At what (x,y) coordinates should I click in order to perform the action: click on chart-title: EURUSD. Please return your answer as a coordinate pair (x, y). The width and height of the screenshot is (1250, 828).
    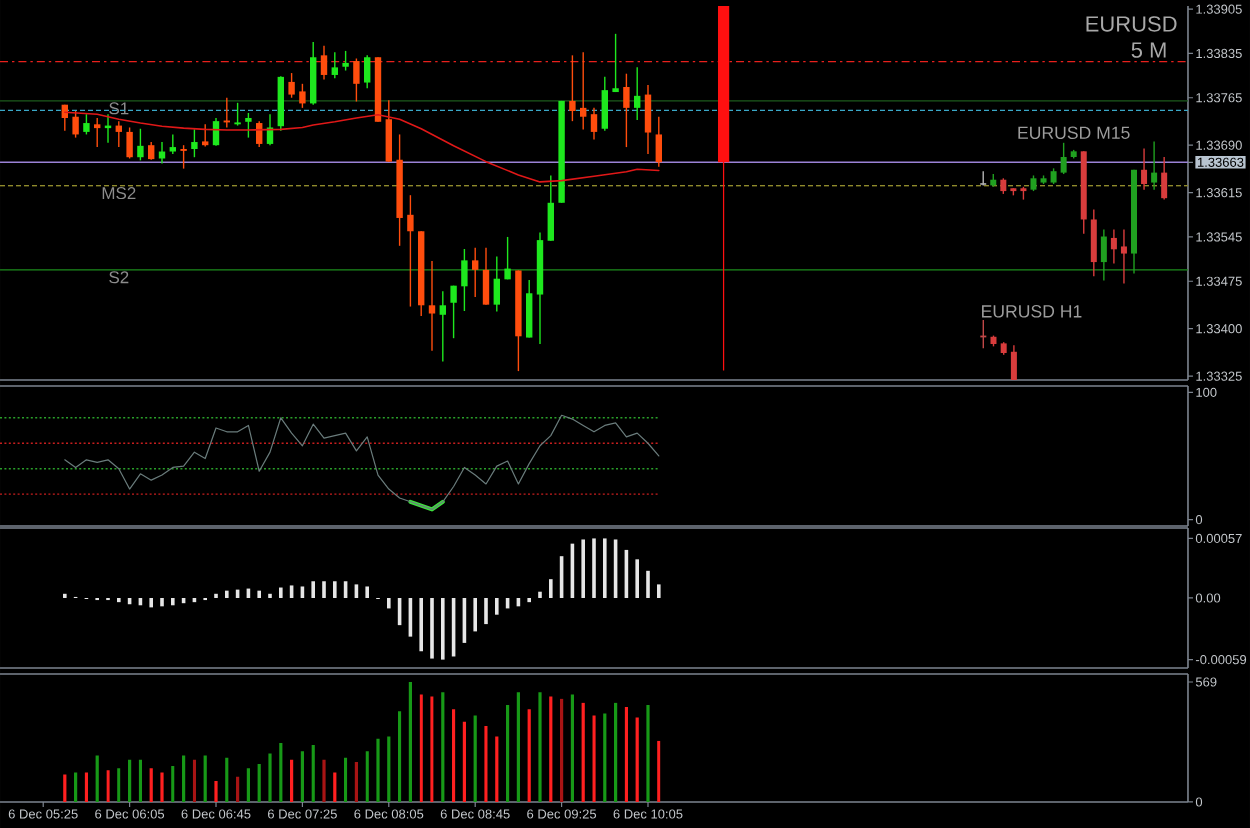
    Looking at the image, I should click on (1131, 24).